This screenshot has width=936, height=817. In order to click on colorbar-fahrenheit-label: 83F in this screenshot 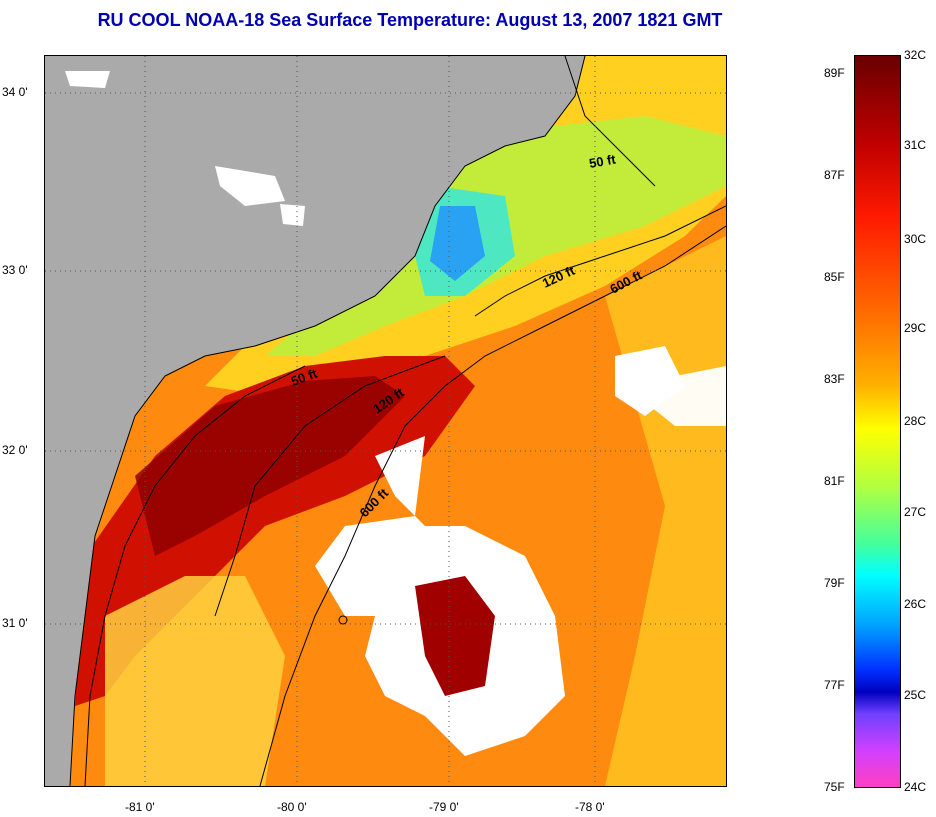, I will do `click(834, 379)`.